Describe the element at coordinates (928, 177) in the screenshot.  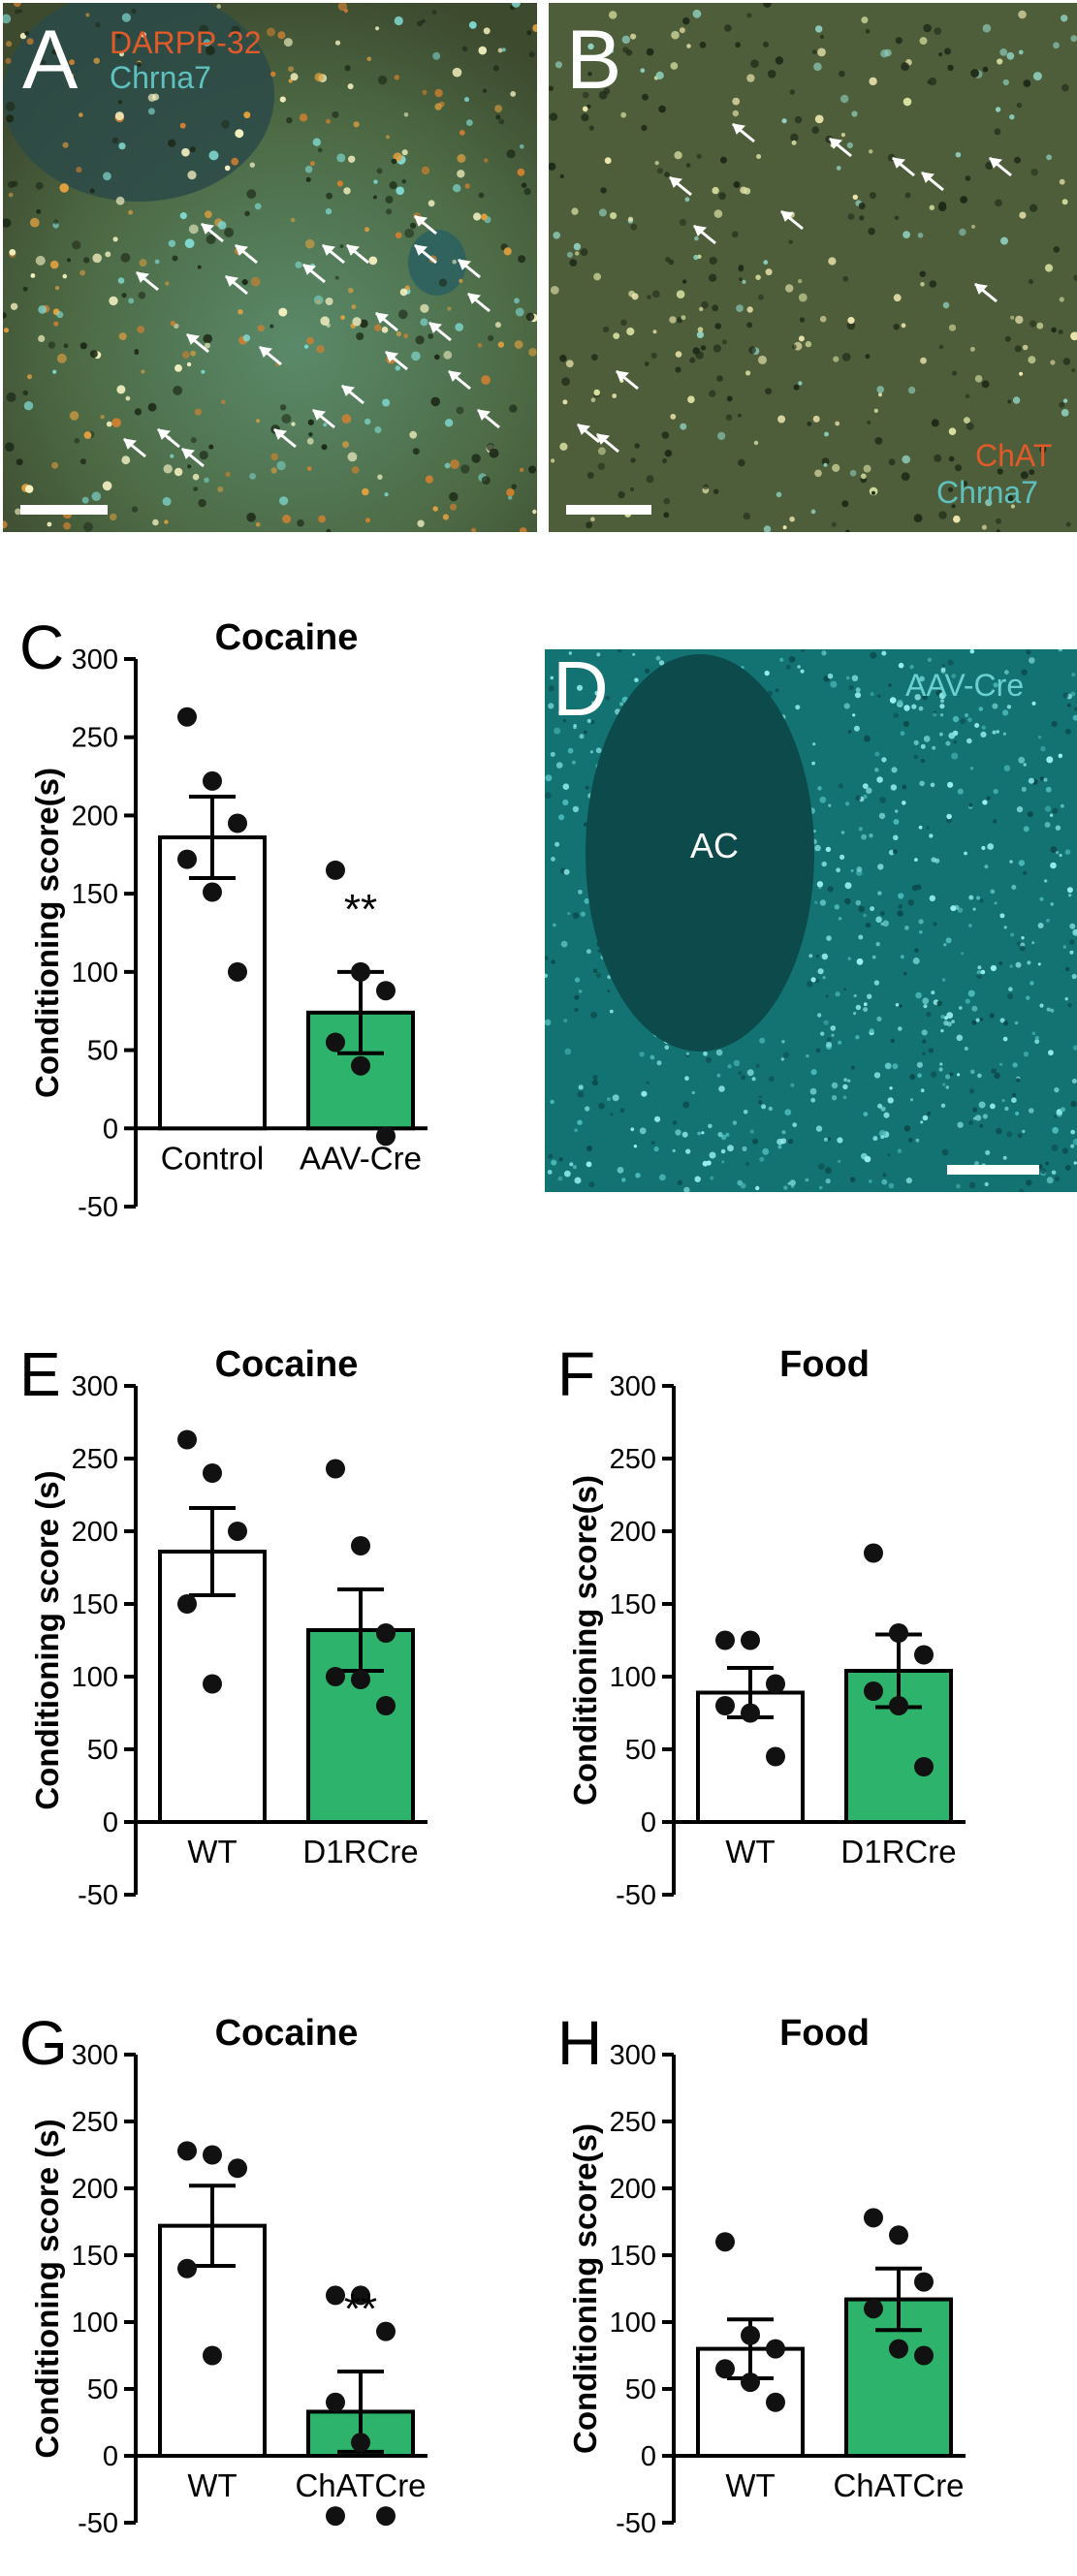
I see `arrow-head-icon` at that location.